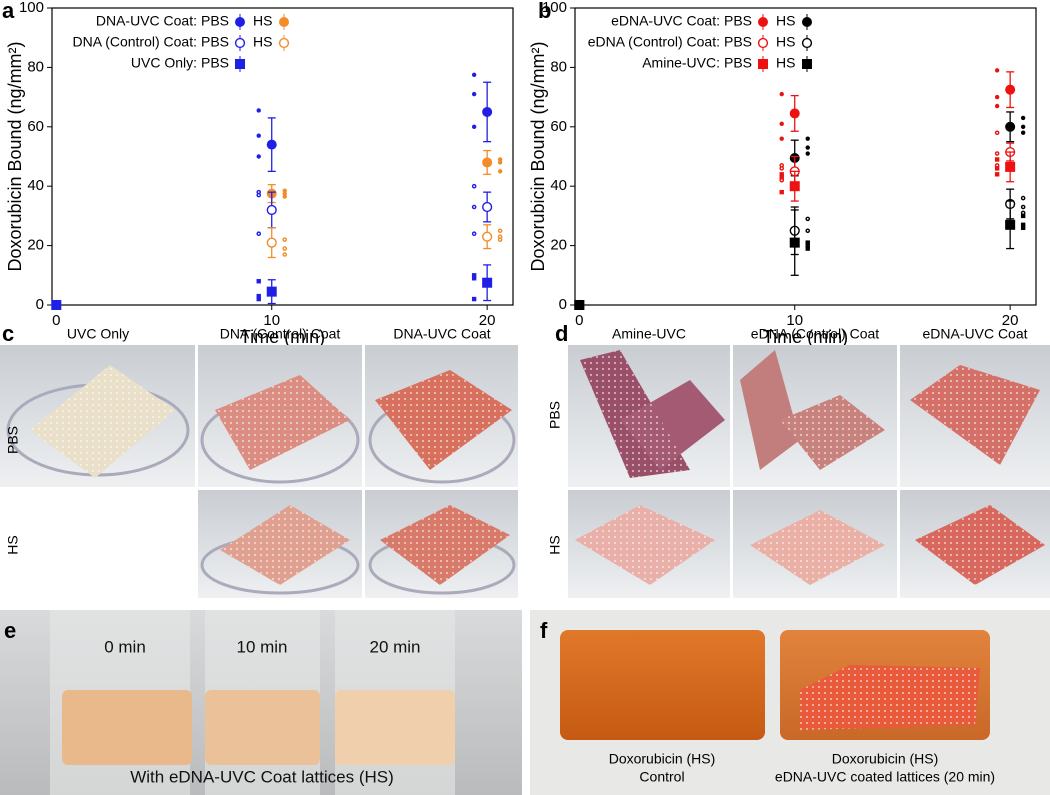 The width and height of the screenshot is (1050, 795). What do you see at coordinates (13, 440) in the screenshot?
I see `row-label: PBS` at bounding box center [13, 440].